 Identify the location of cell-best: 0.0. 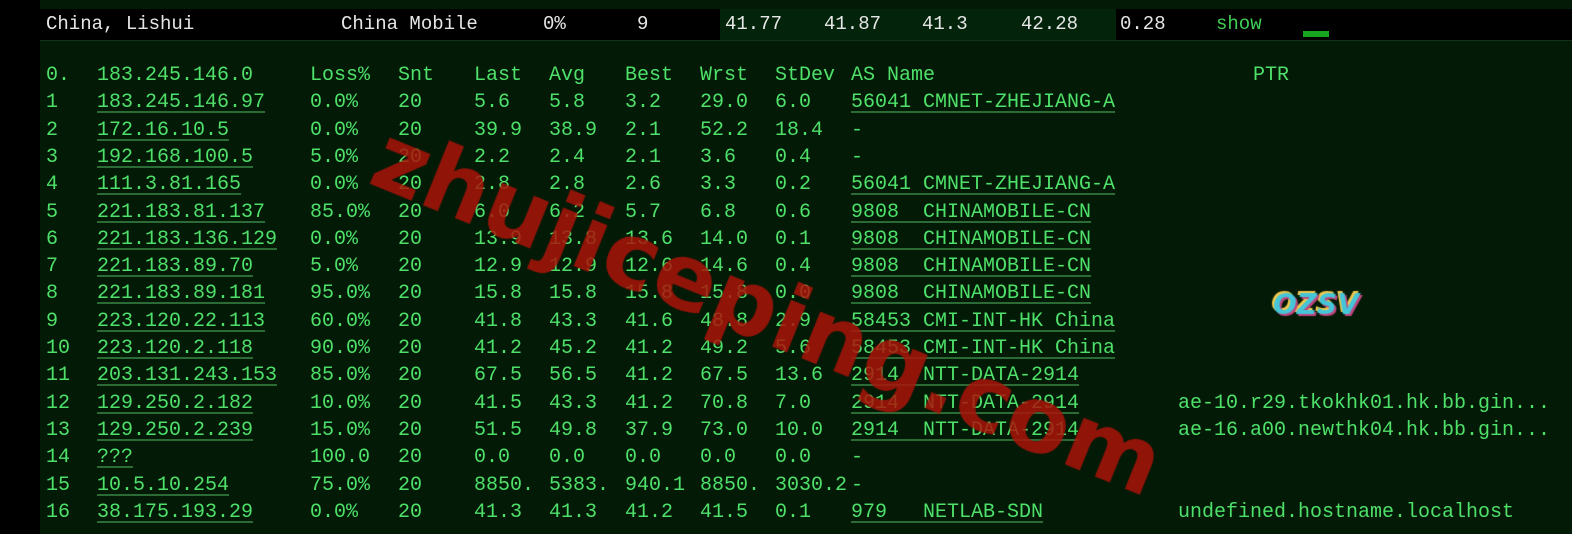
(643, 458).